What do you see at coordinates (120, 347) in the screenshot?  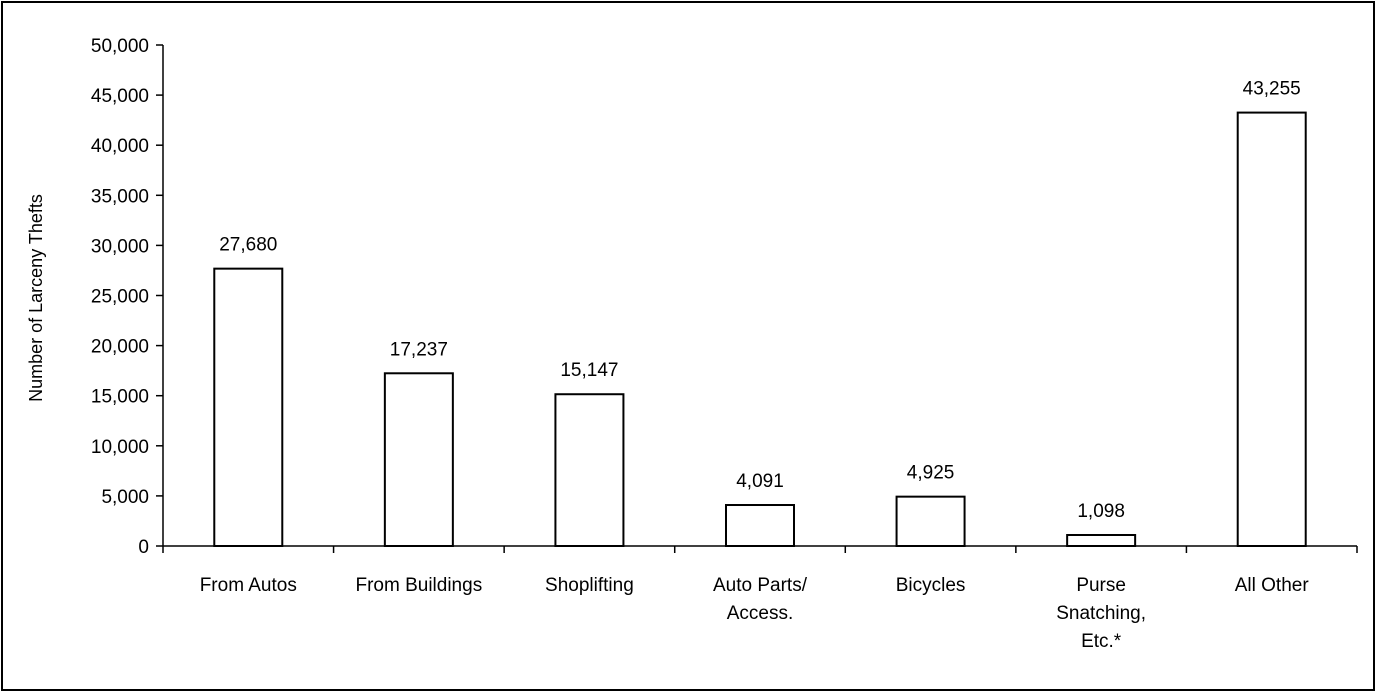 I see `y-tick-label: 20,000` at bounding box center [120, 347].